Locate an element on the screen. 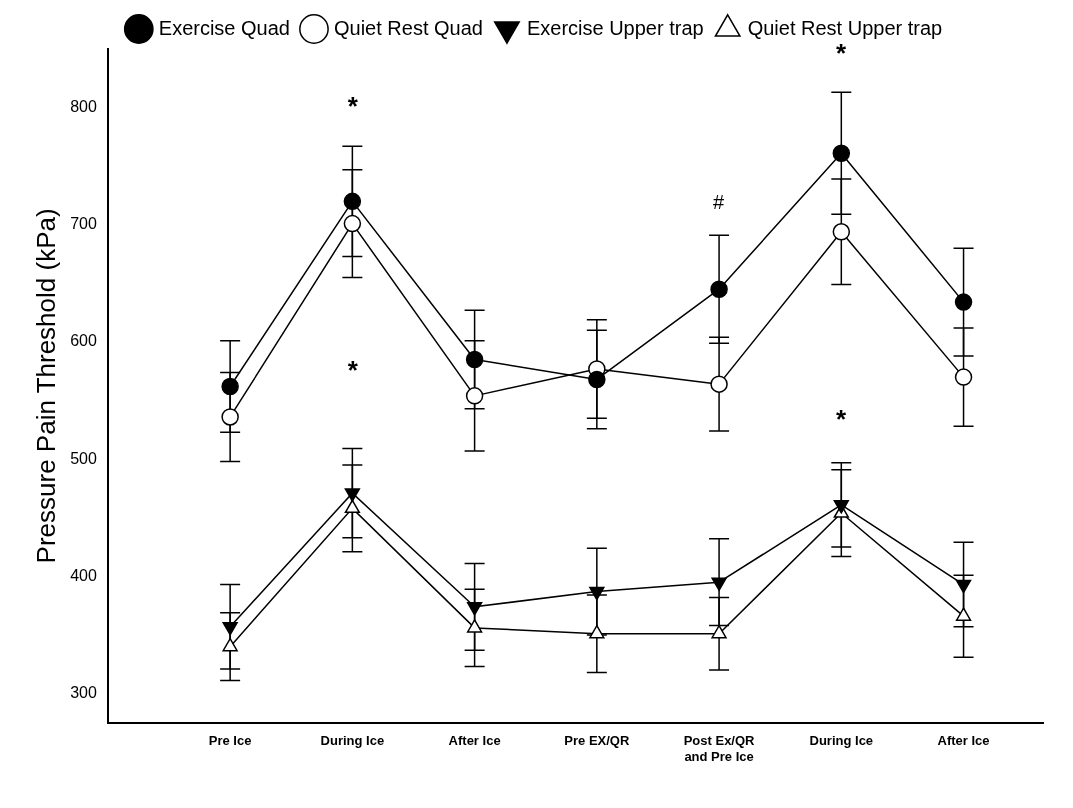 This screenshot has width=1073, height=808. y-tick-label: 400 is located at coordinates (83, 575).